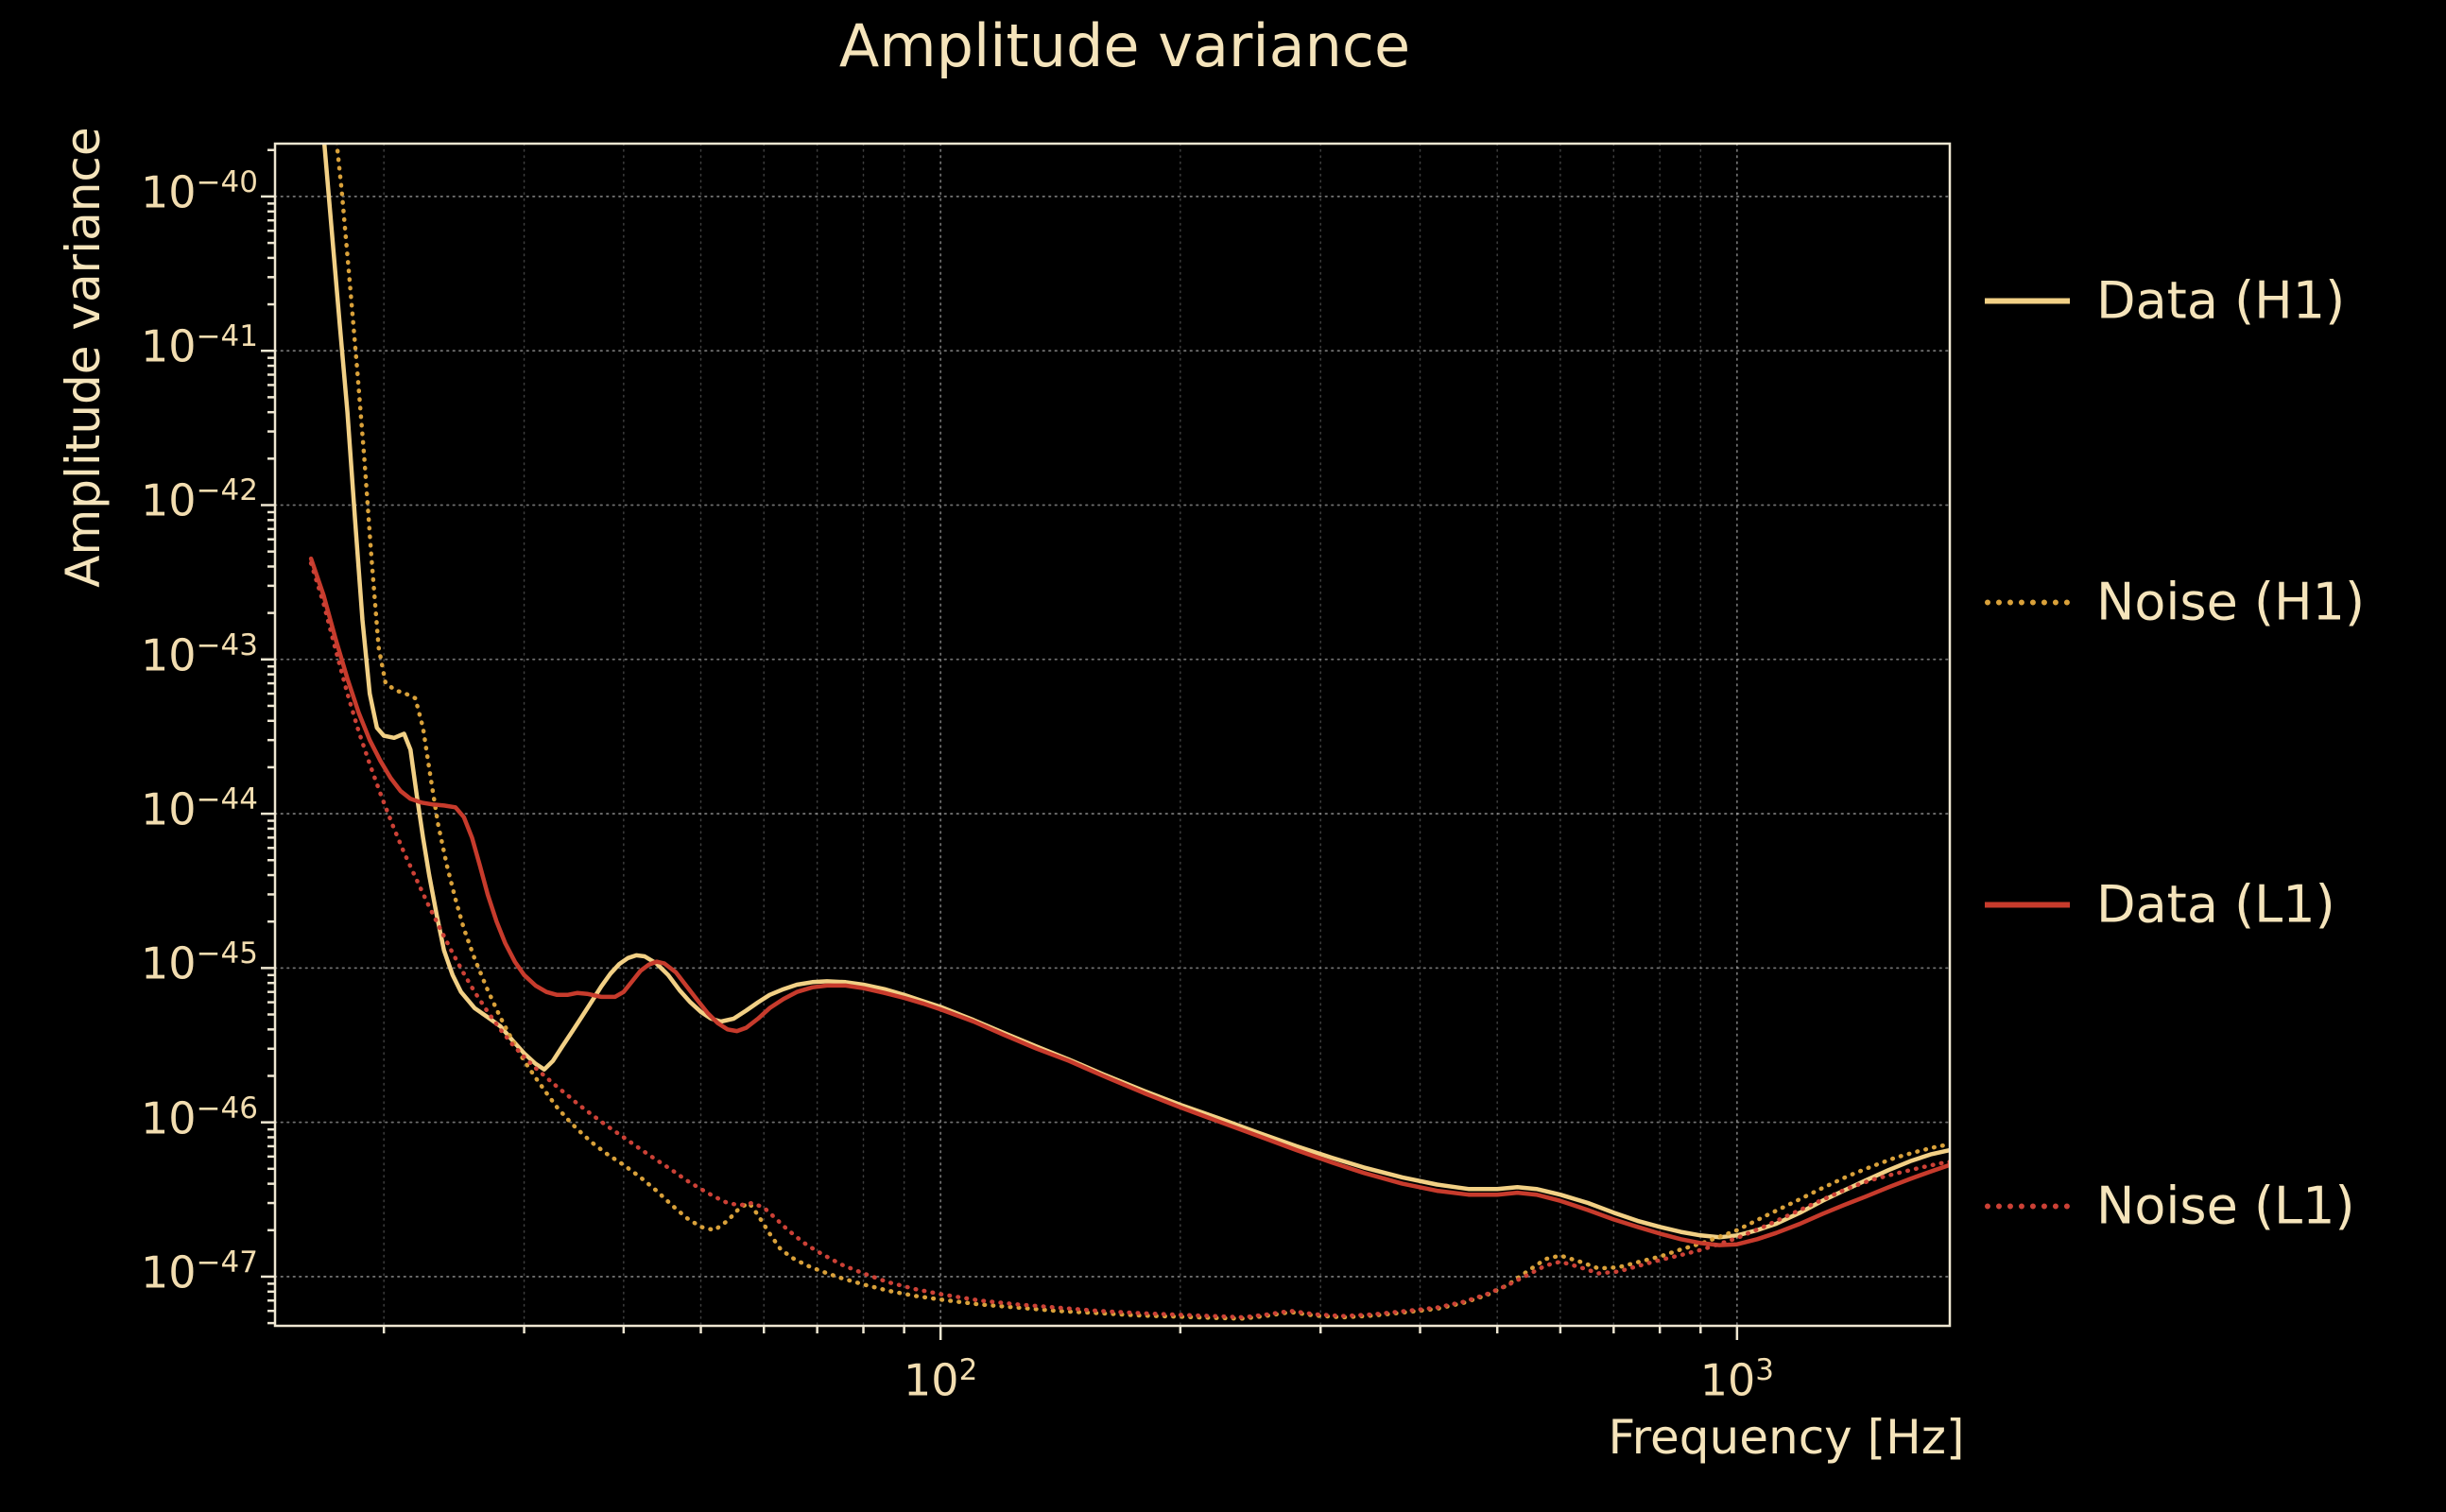  Describe the element at coordinates (199, 1117) in the screenshot. I see `y-tick-label: 10−46` at that location.